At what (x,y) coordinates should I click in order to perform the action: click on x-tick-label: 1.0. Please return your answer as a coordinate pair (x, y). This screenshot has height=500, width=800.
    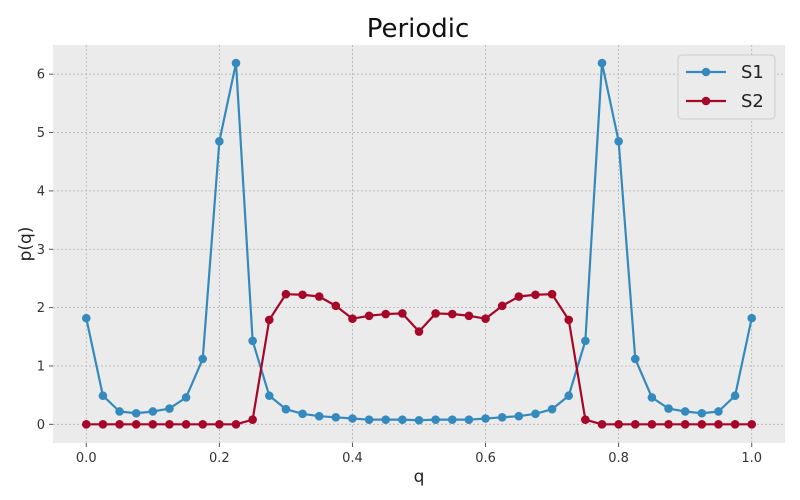
    Looking at the image, I should click on (751, 458).